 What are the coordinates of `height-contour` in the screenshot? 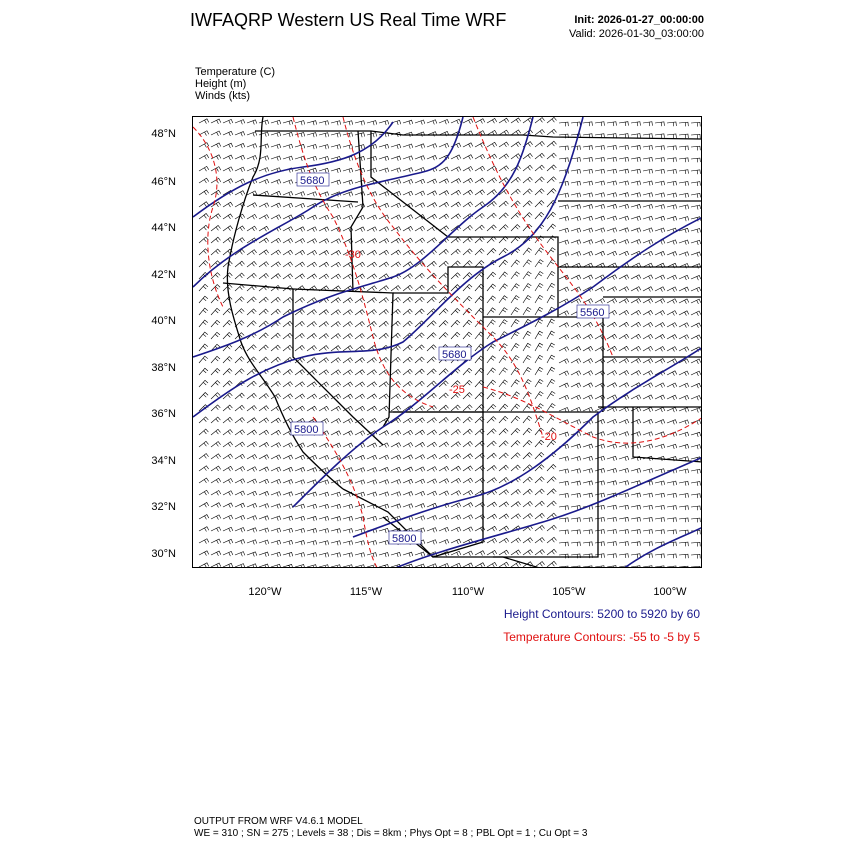 It's located at (363, 237).